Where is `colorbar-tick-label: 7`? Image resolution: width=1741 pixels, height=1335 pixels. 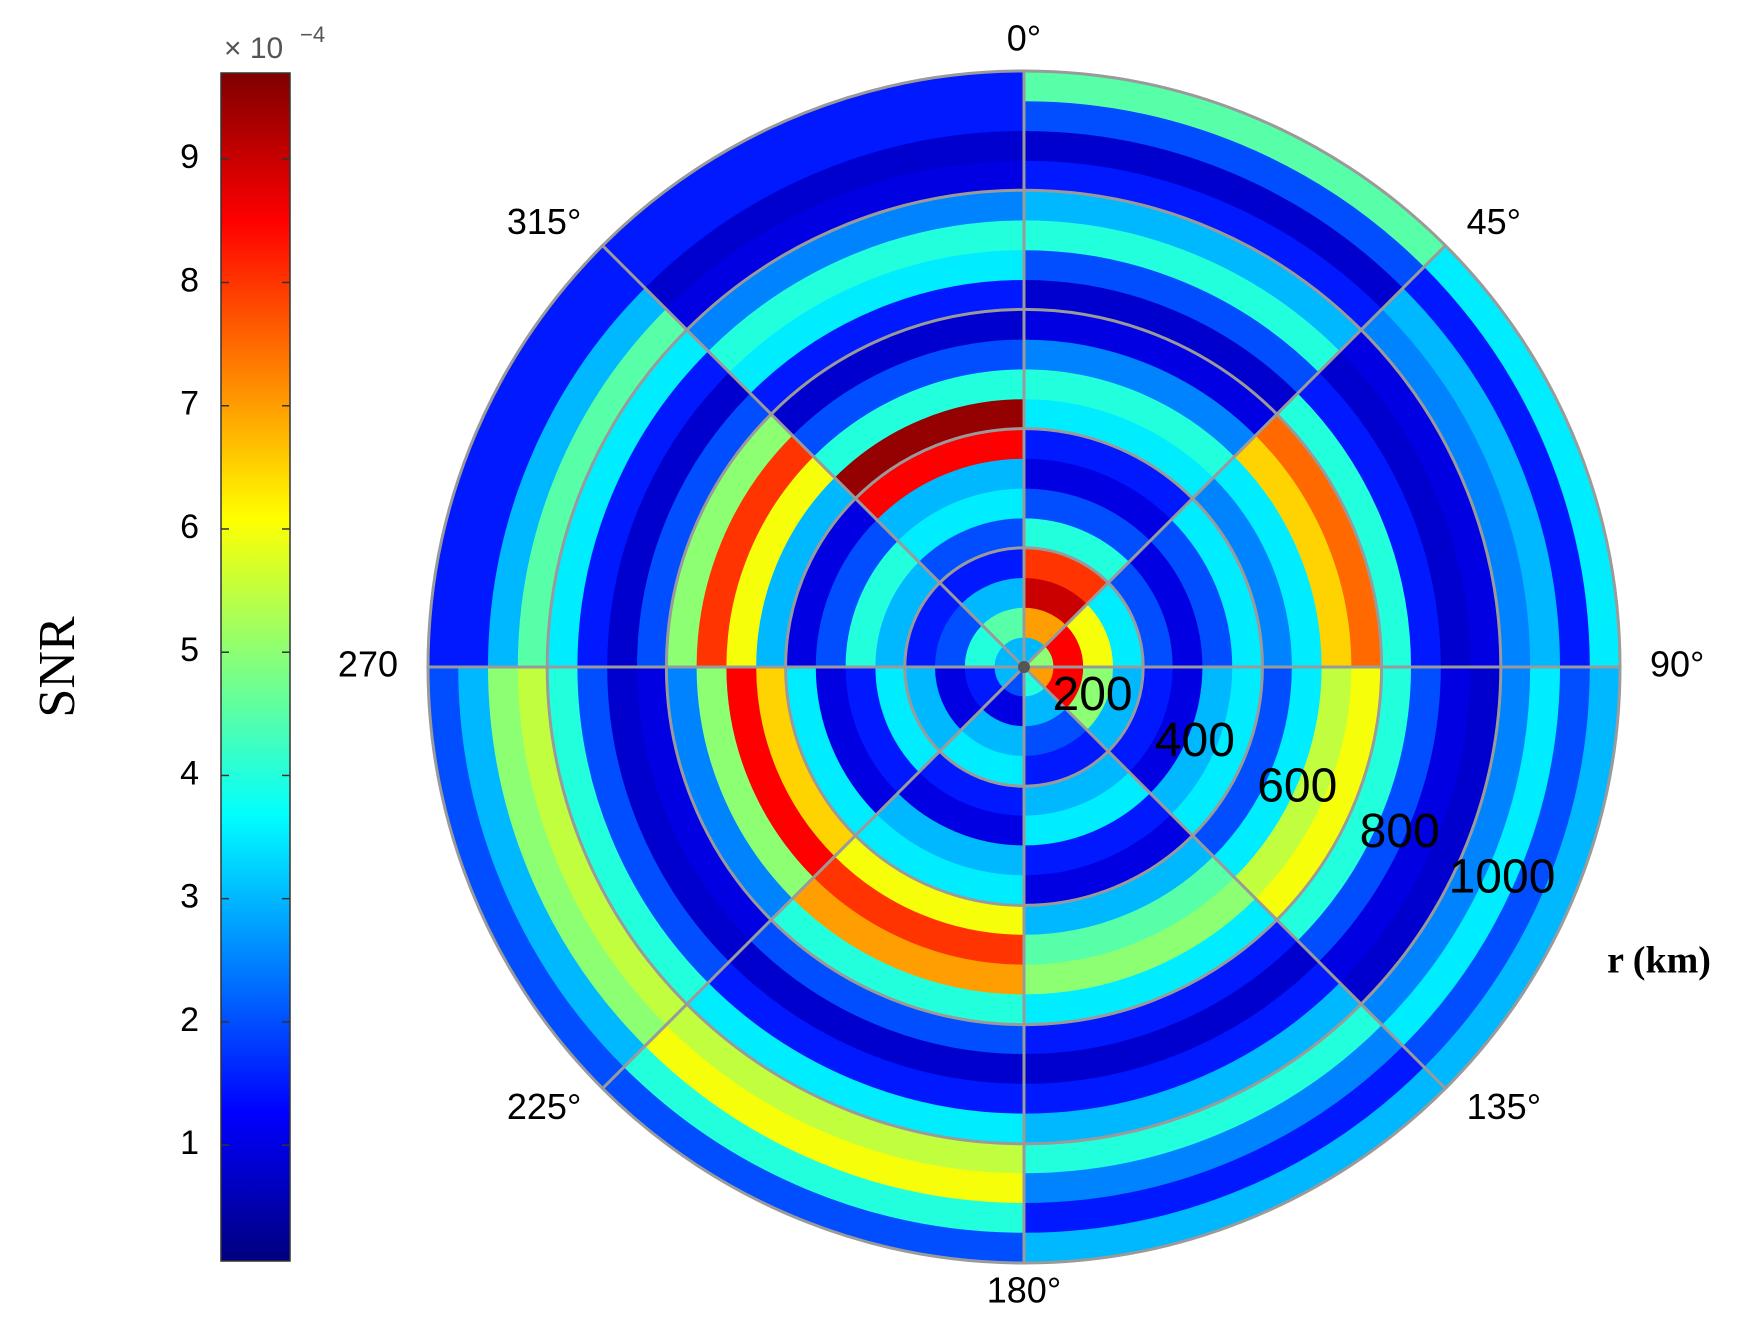 colorbar-tick-label: 7 is located at coordinates (189, 404).